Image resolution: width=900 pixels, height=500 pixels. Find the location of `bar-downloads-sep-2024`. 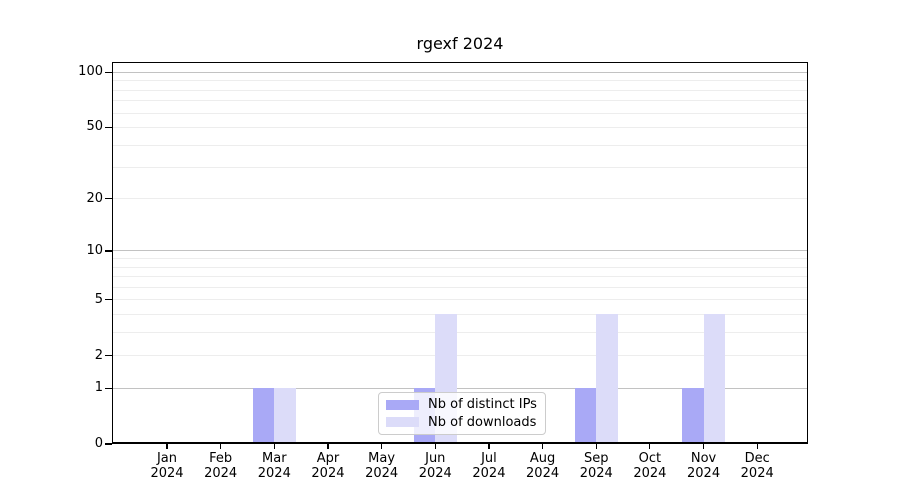

bar-downloads-sep-2024 is located at coordinates (607, 379).